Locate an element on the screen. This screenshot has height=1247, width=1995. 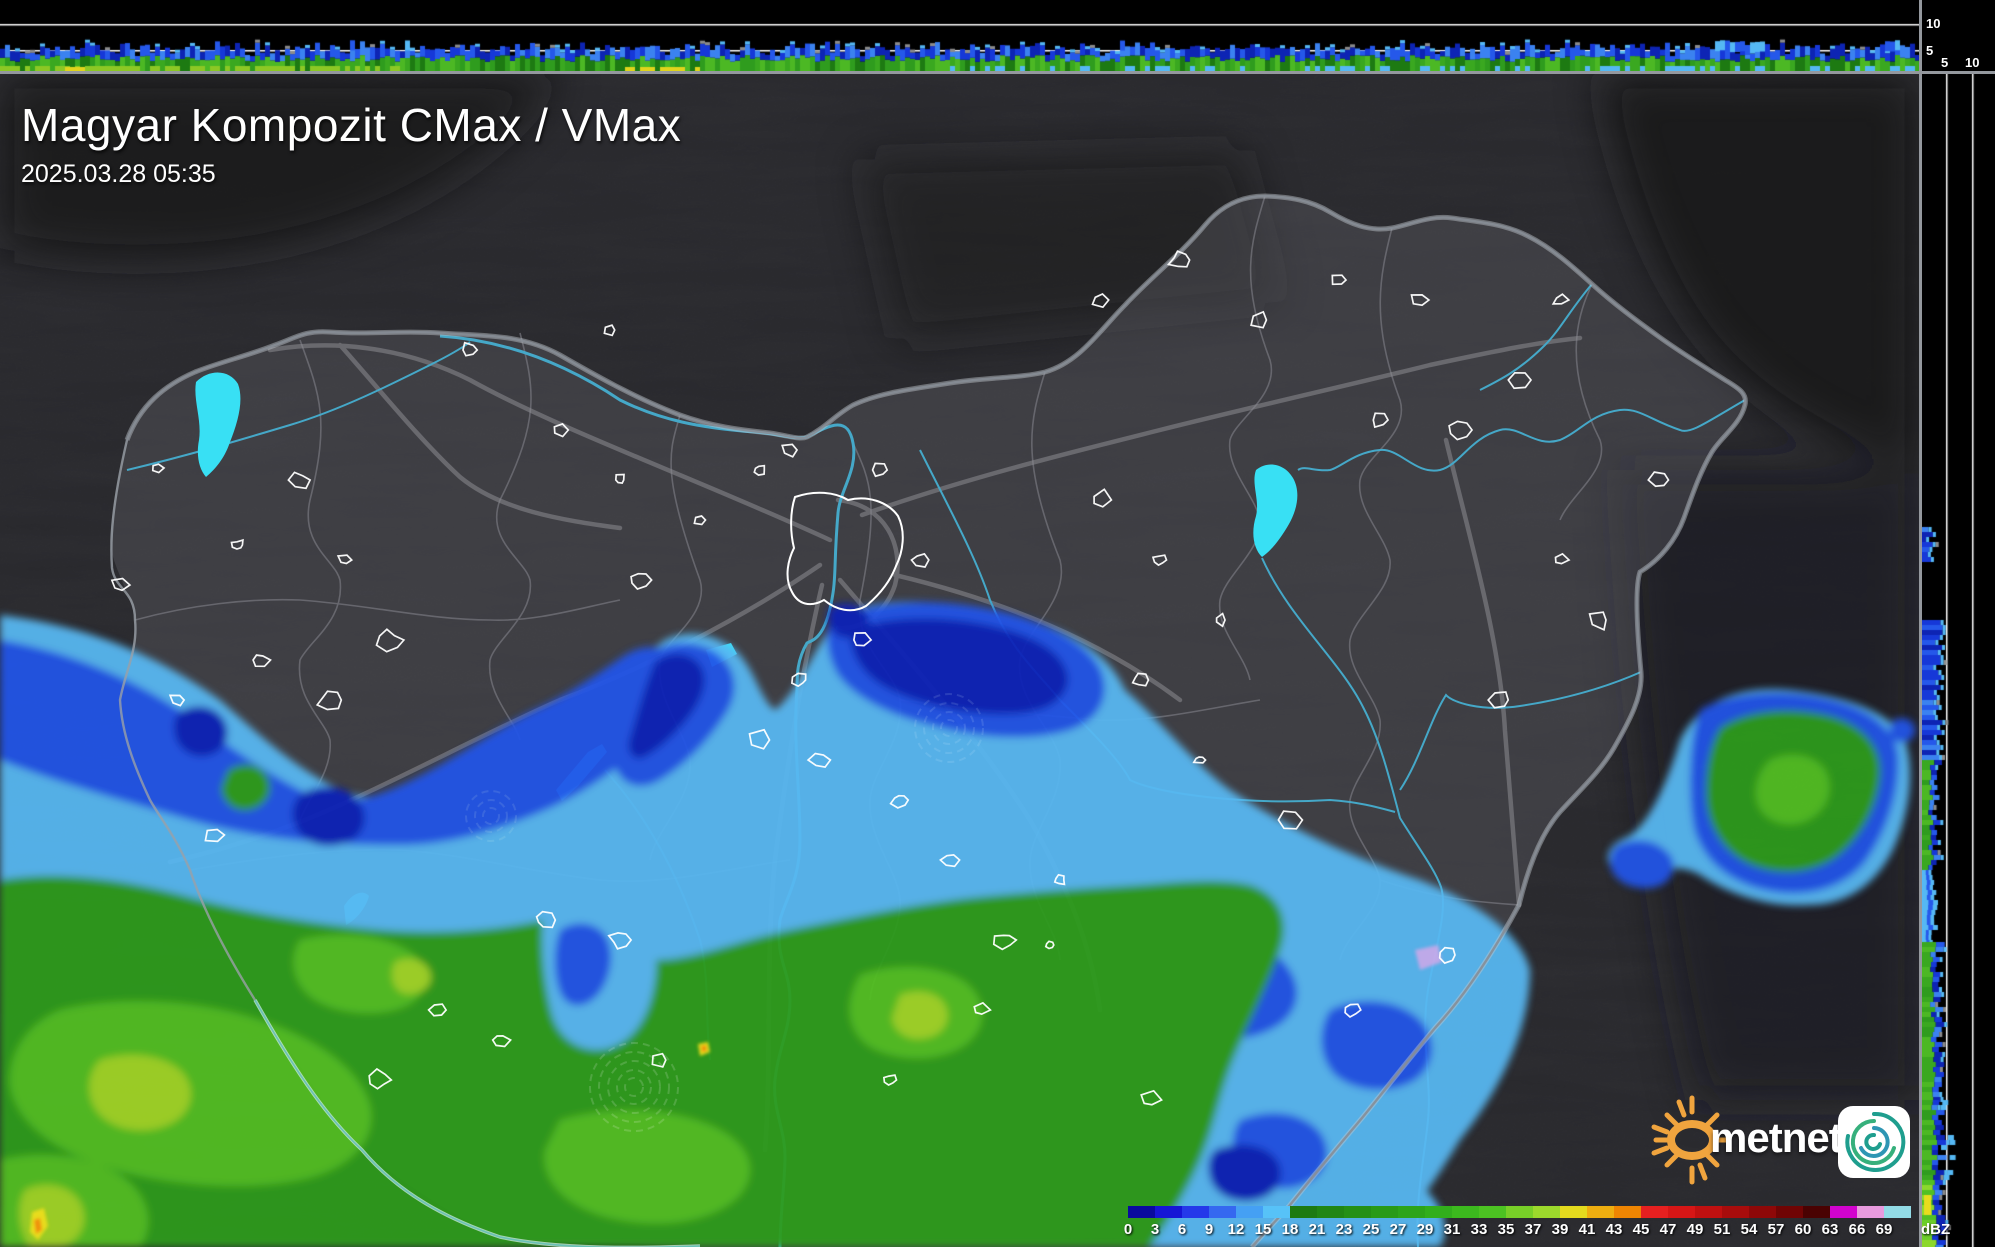
colorbar-label: 6 is located at coordinates (1182, 1229).